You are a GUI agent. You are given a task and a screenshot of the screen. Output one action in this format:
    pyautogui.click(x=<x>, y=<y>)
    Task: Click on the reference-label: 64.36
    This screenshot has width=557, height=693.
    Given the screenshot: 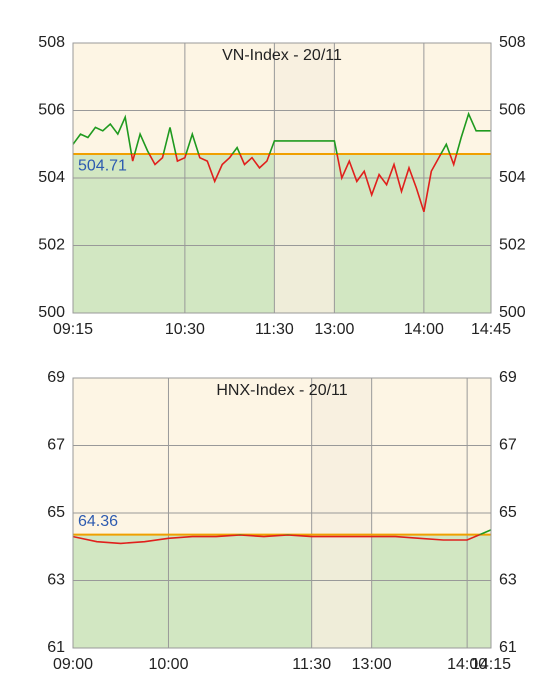 What is the action you would take?
    pyautogui.click(x=98, y=521)
    